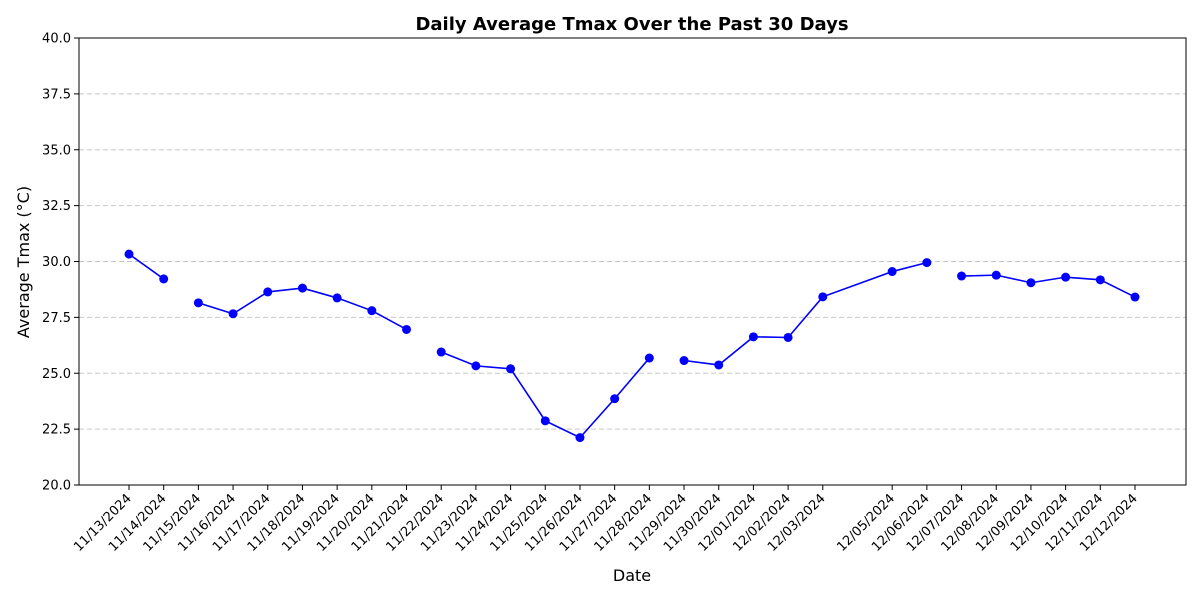  I want to click on y-tick-label: 27.5, so click(56, 318).